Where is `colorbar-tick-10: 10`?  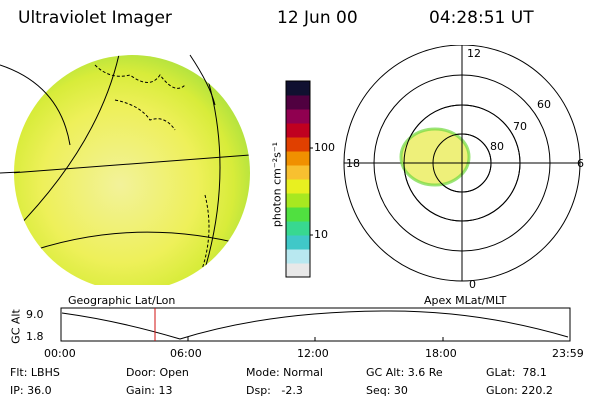
colorbar-tick-10: 10 is located at coordinates (321, 234).